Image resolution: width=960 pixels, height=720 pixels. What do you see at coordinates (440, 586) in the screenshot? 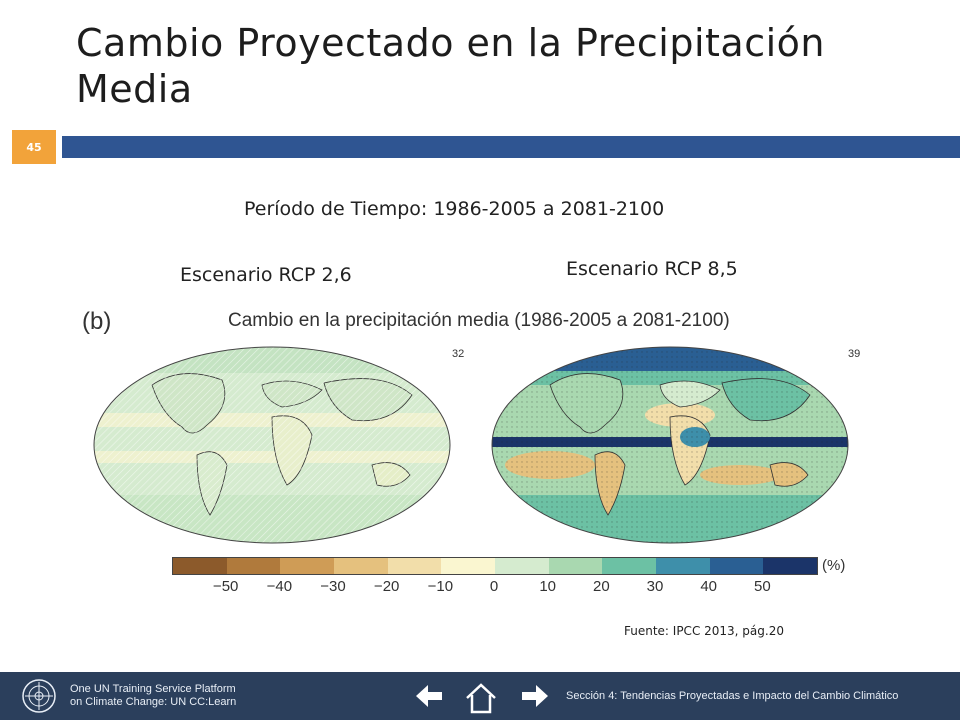
I see `colorbar-tick-label: −10` at bounding box center [440, 586].